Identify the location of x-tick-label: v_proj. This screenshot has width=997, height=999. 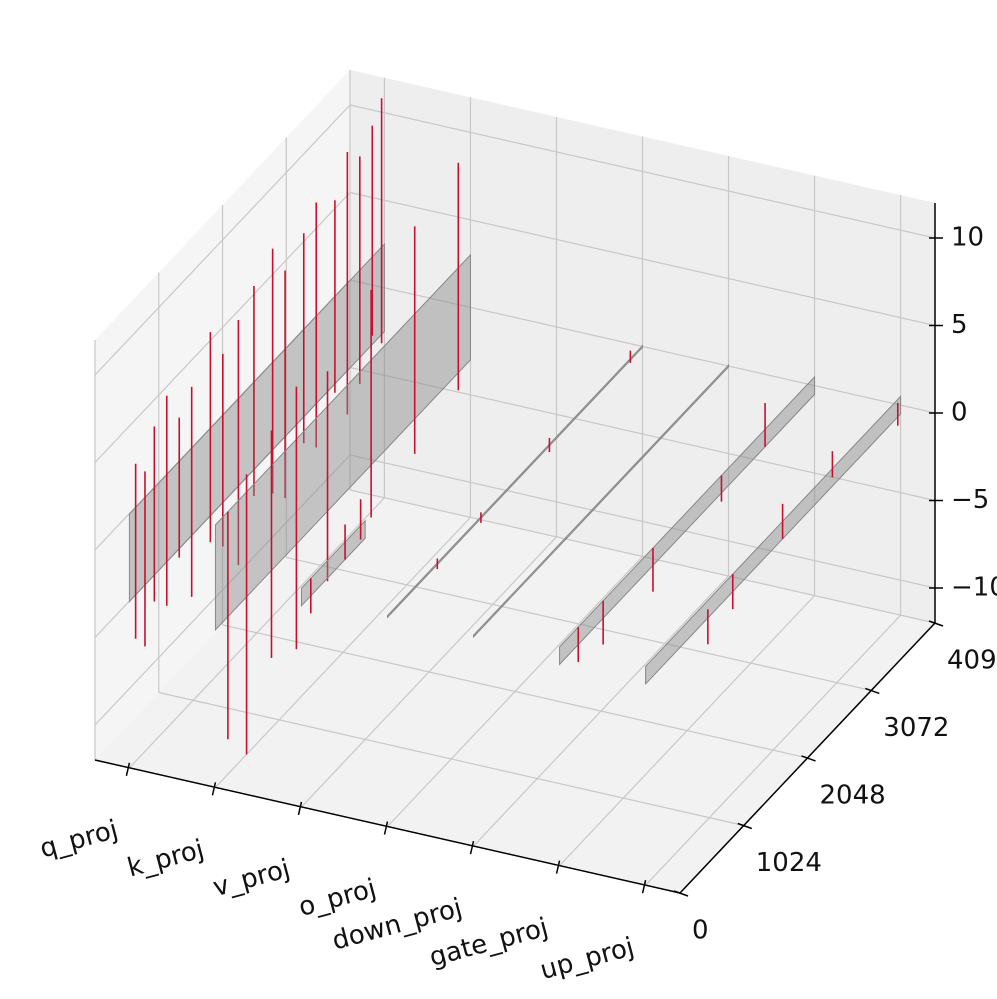
(251, 878).